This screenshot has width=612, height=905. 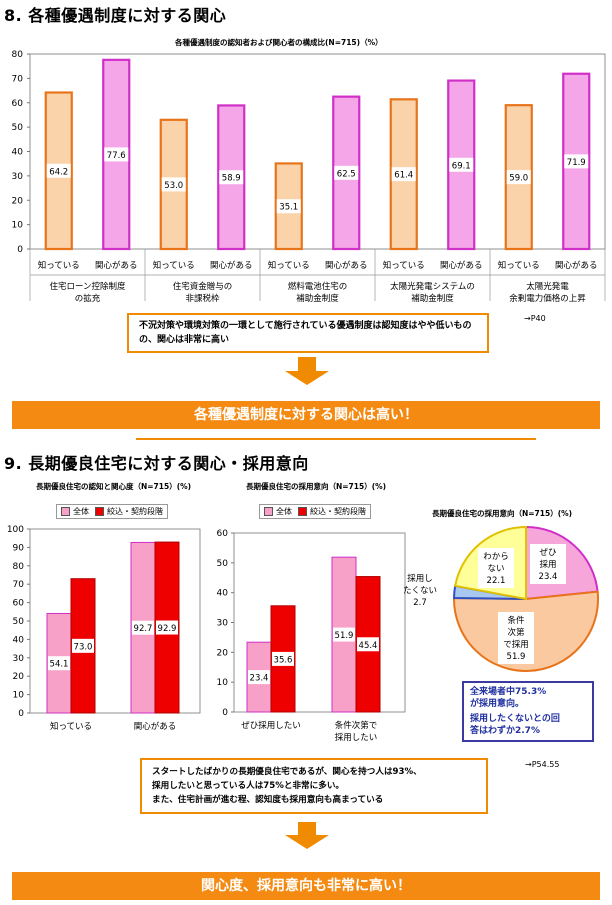 What do you see at coordinates (155, 726) in the screenshot?
I see `category-label: 関心がある` at bounding box center [155, 726].